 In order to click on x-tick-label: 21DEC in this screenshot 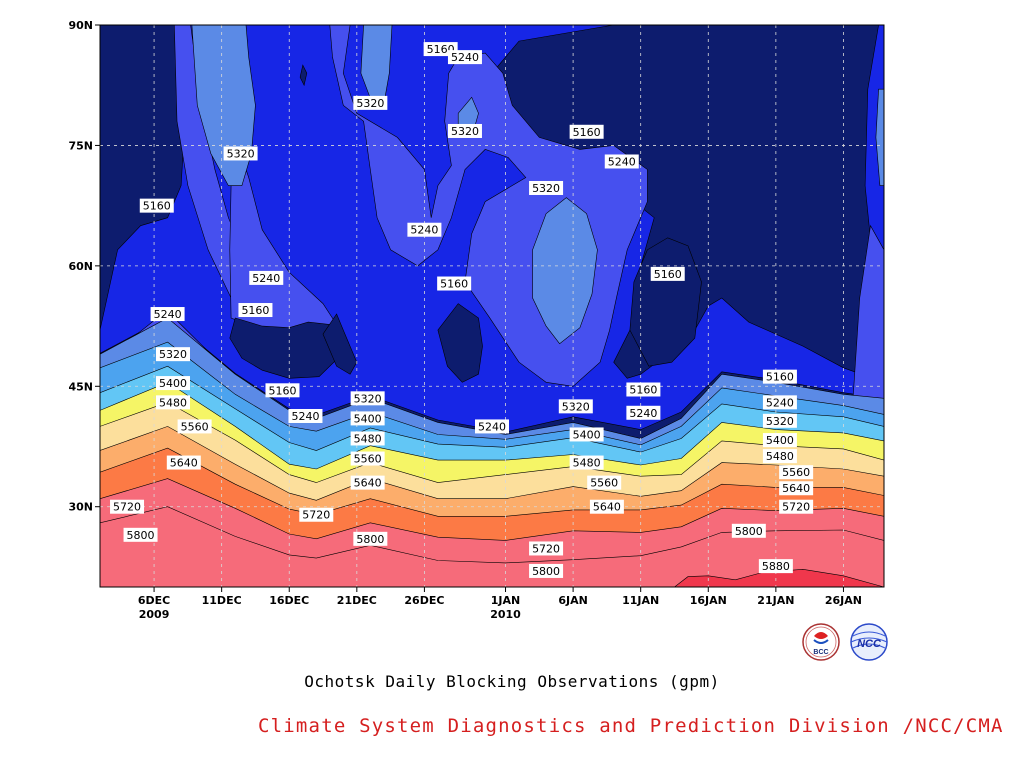, I will do `click(357, 600)`.